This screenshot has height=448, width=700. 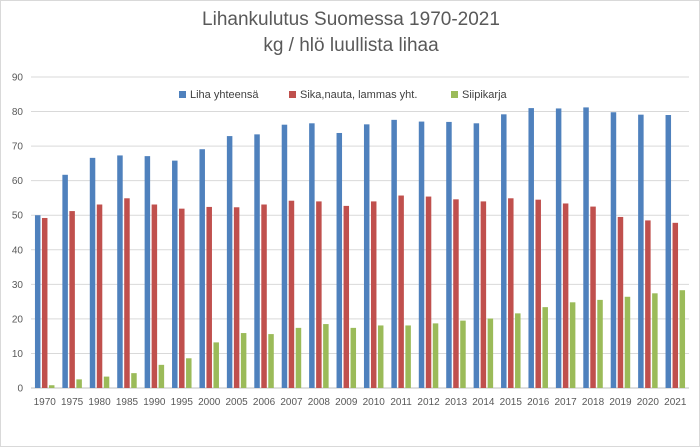 What do you see at coordinates (18, 250) in the screenshot?
I see `y-tick-label: 40` at bounding box center [18, 250].